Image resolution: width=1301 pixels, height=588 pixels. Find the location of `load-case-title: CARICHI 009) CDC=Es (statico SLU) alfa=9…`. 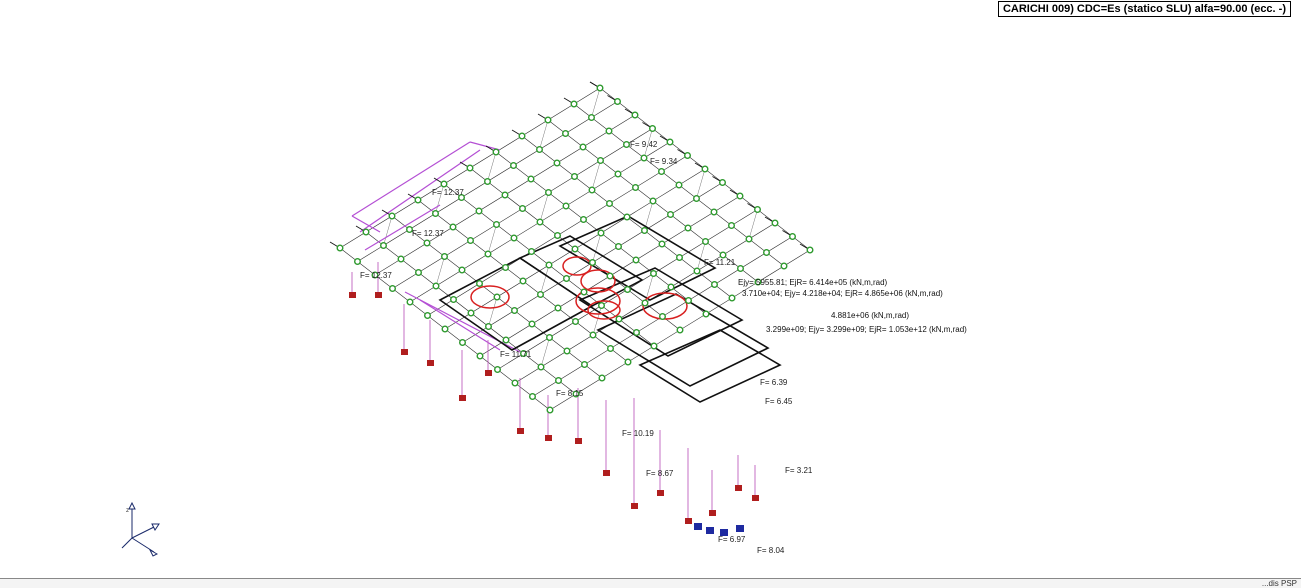

load-case-title: CARICHI 009) CDC=Es (statico SLU) alfa=9… is located at coordinates (1144, 9).